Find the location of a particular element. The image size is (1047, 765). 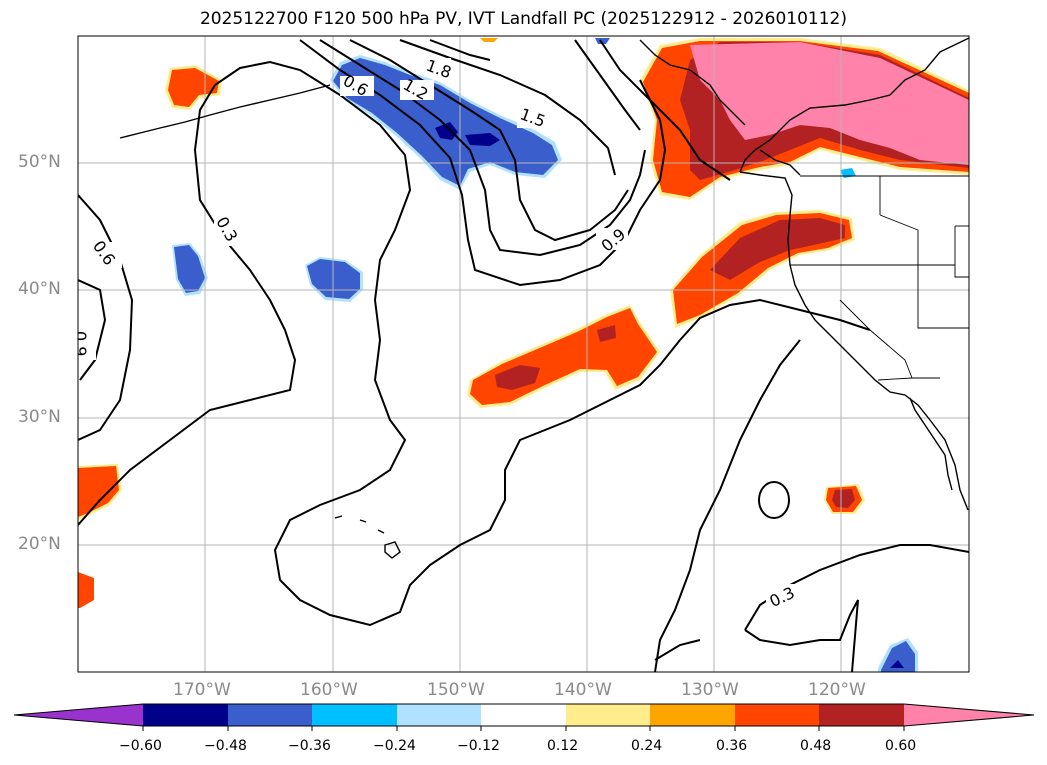

lon-label: 160°W is located at coordinates (329, 690).